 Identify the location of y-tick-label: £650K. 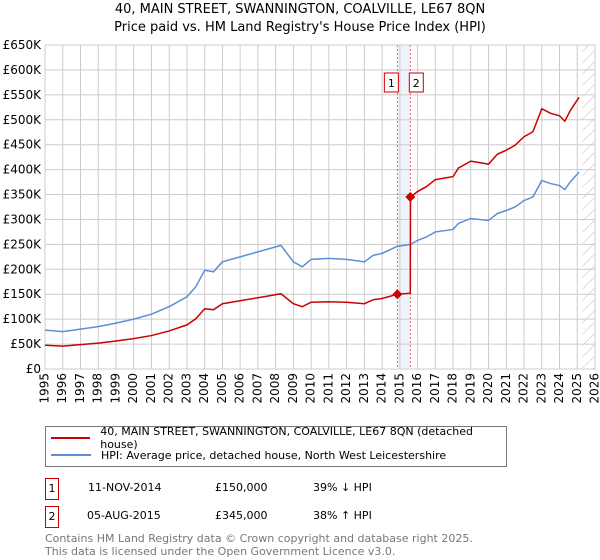
(23, 45).